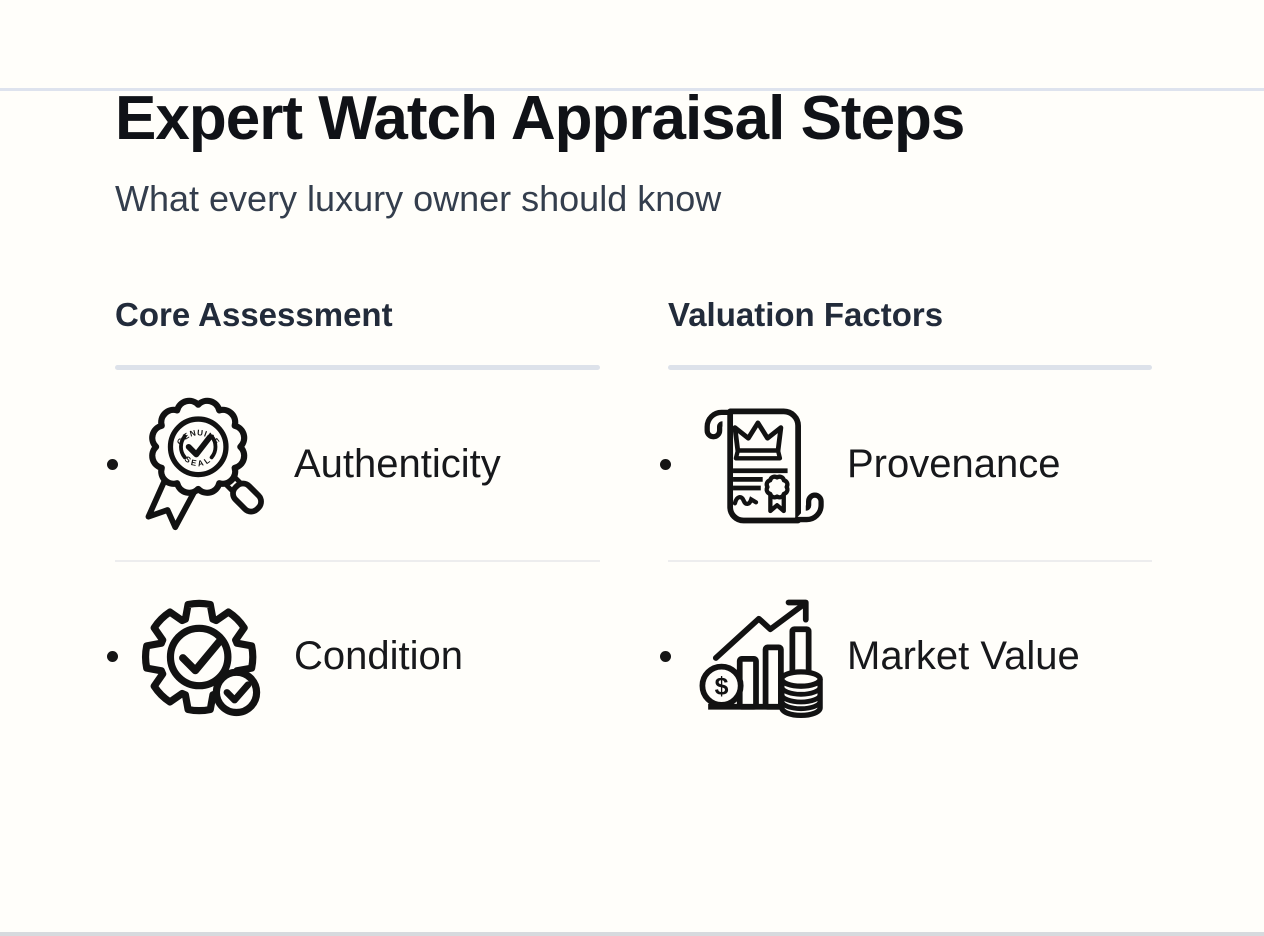 The width and height of the screenshot is (1264, 936). I want to click on item-label: Market Value, so click(963, 656).